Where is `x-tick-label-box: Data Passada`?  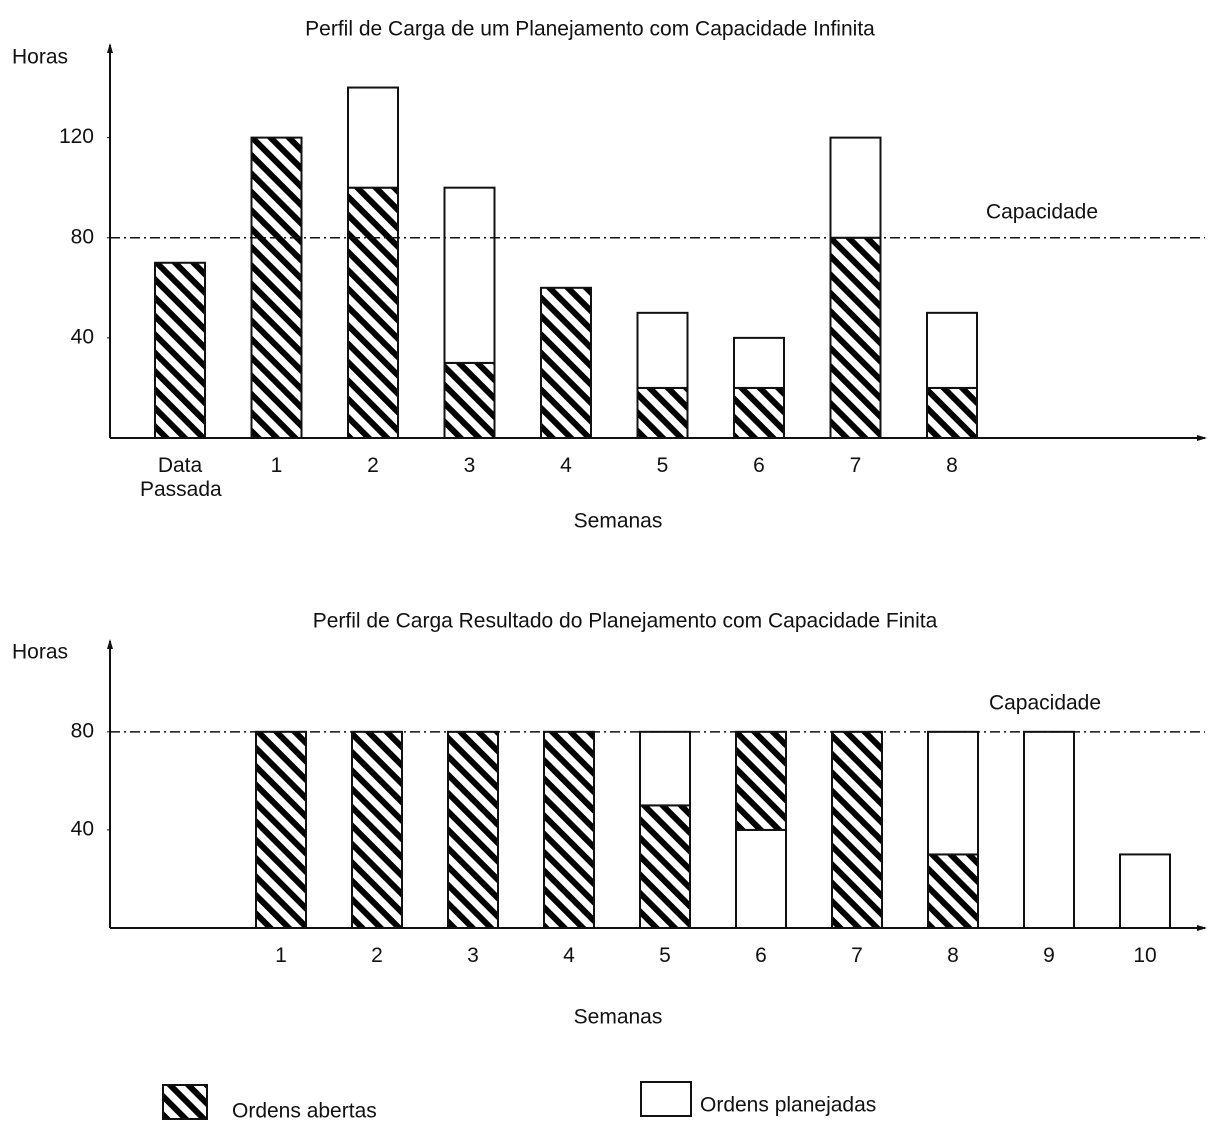
x-tick-label-box: Data Passada is located at coordinates (181, 477).